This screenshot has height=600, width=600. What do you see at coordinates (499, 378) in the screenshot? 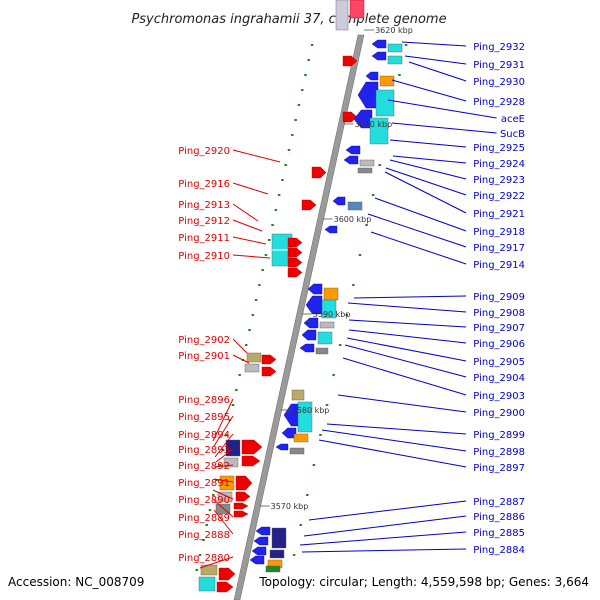
I see `gene-label-ping-2904: Ping_2904` at bounding box center [499, 378].